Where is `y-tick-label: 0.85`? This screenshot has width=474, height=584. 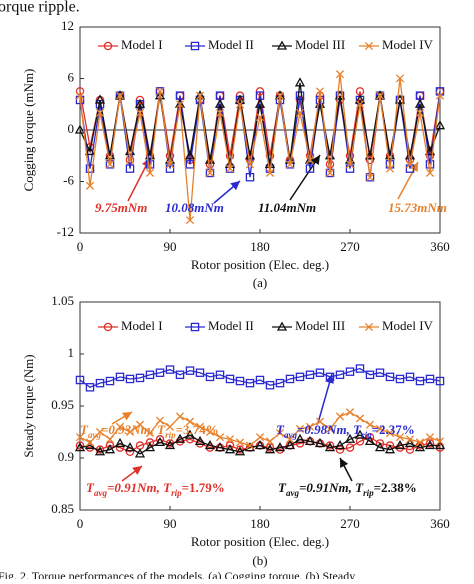
y-tick-label: 0.85 is located at coordinates (62, 508).